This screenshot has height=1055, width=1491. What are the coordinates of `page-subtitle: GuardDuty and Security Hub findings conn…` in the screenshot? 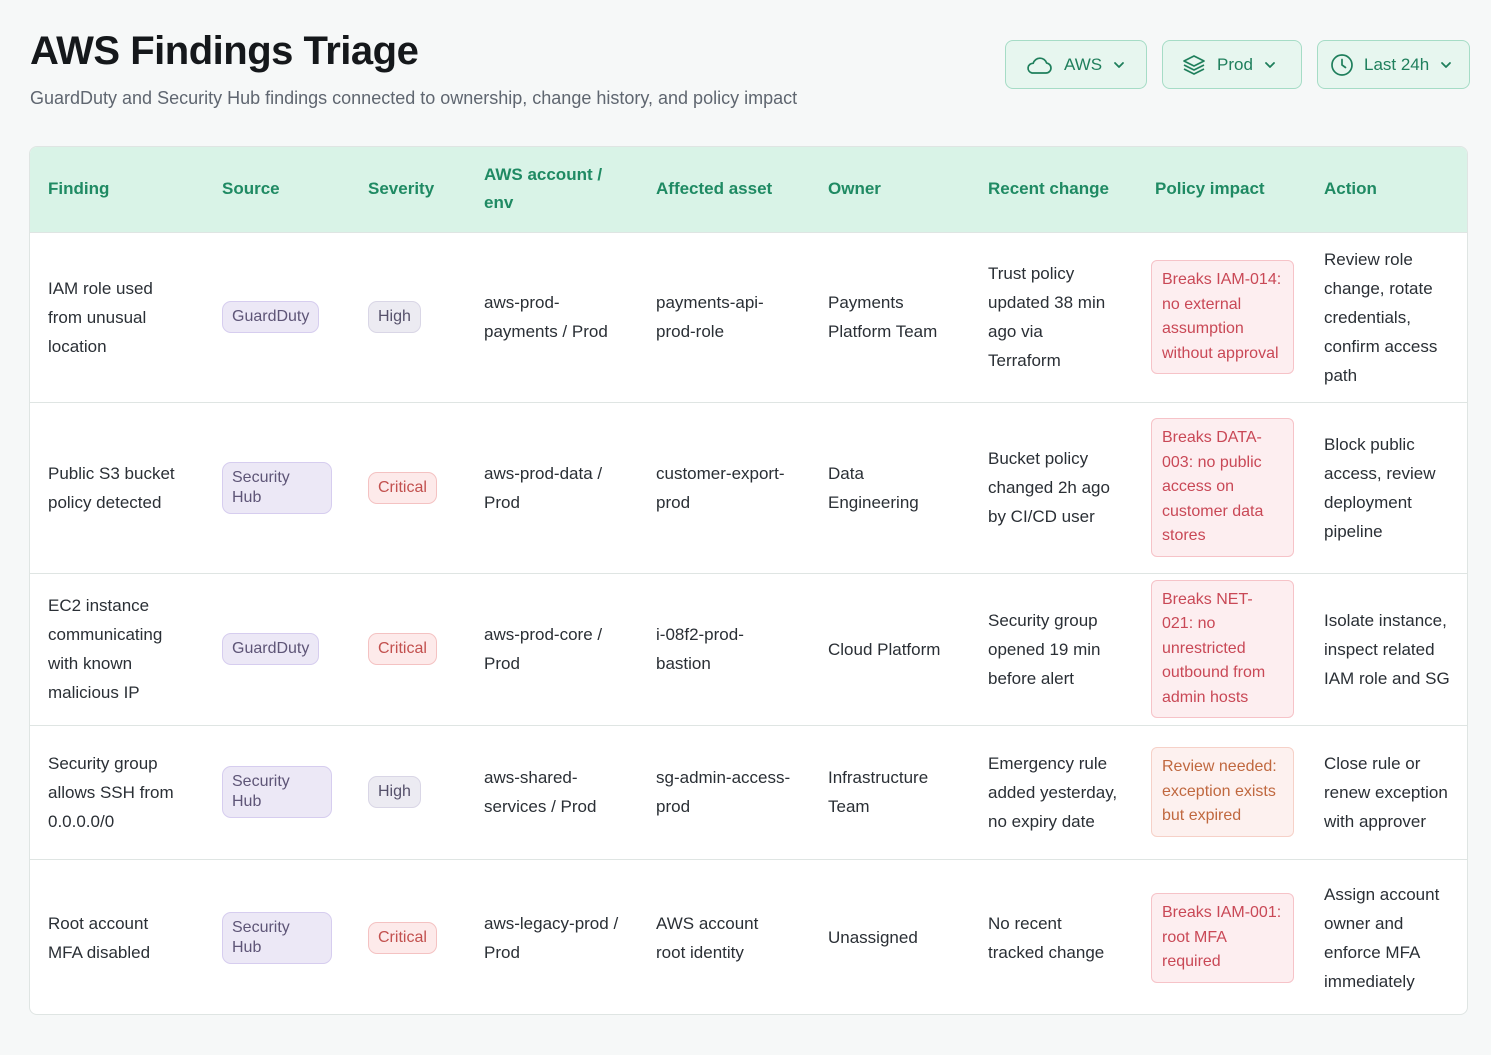 It's located at (414, 98).